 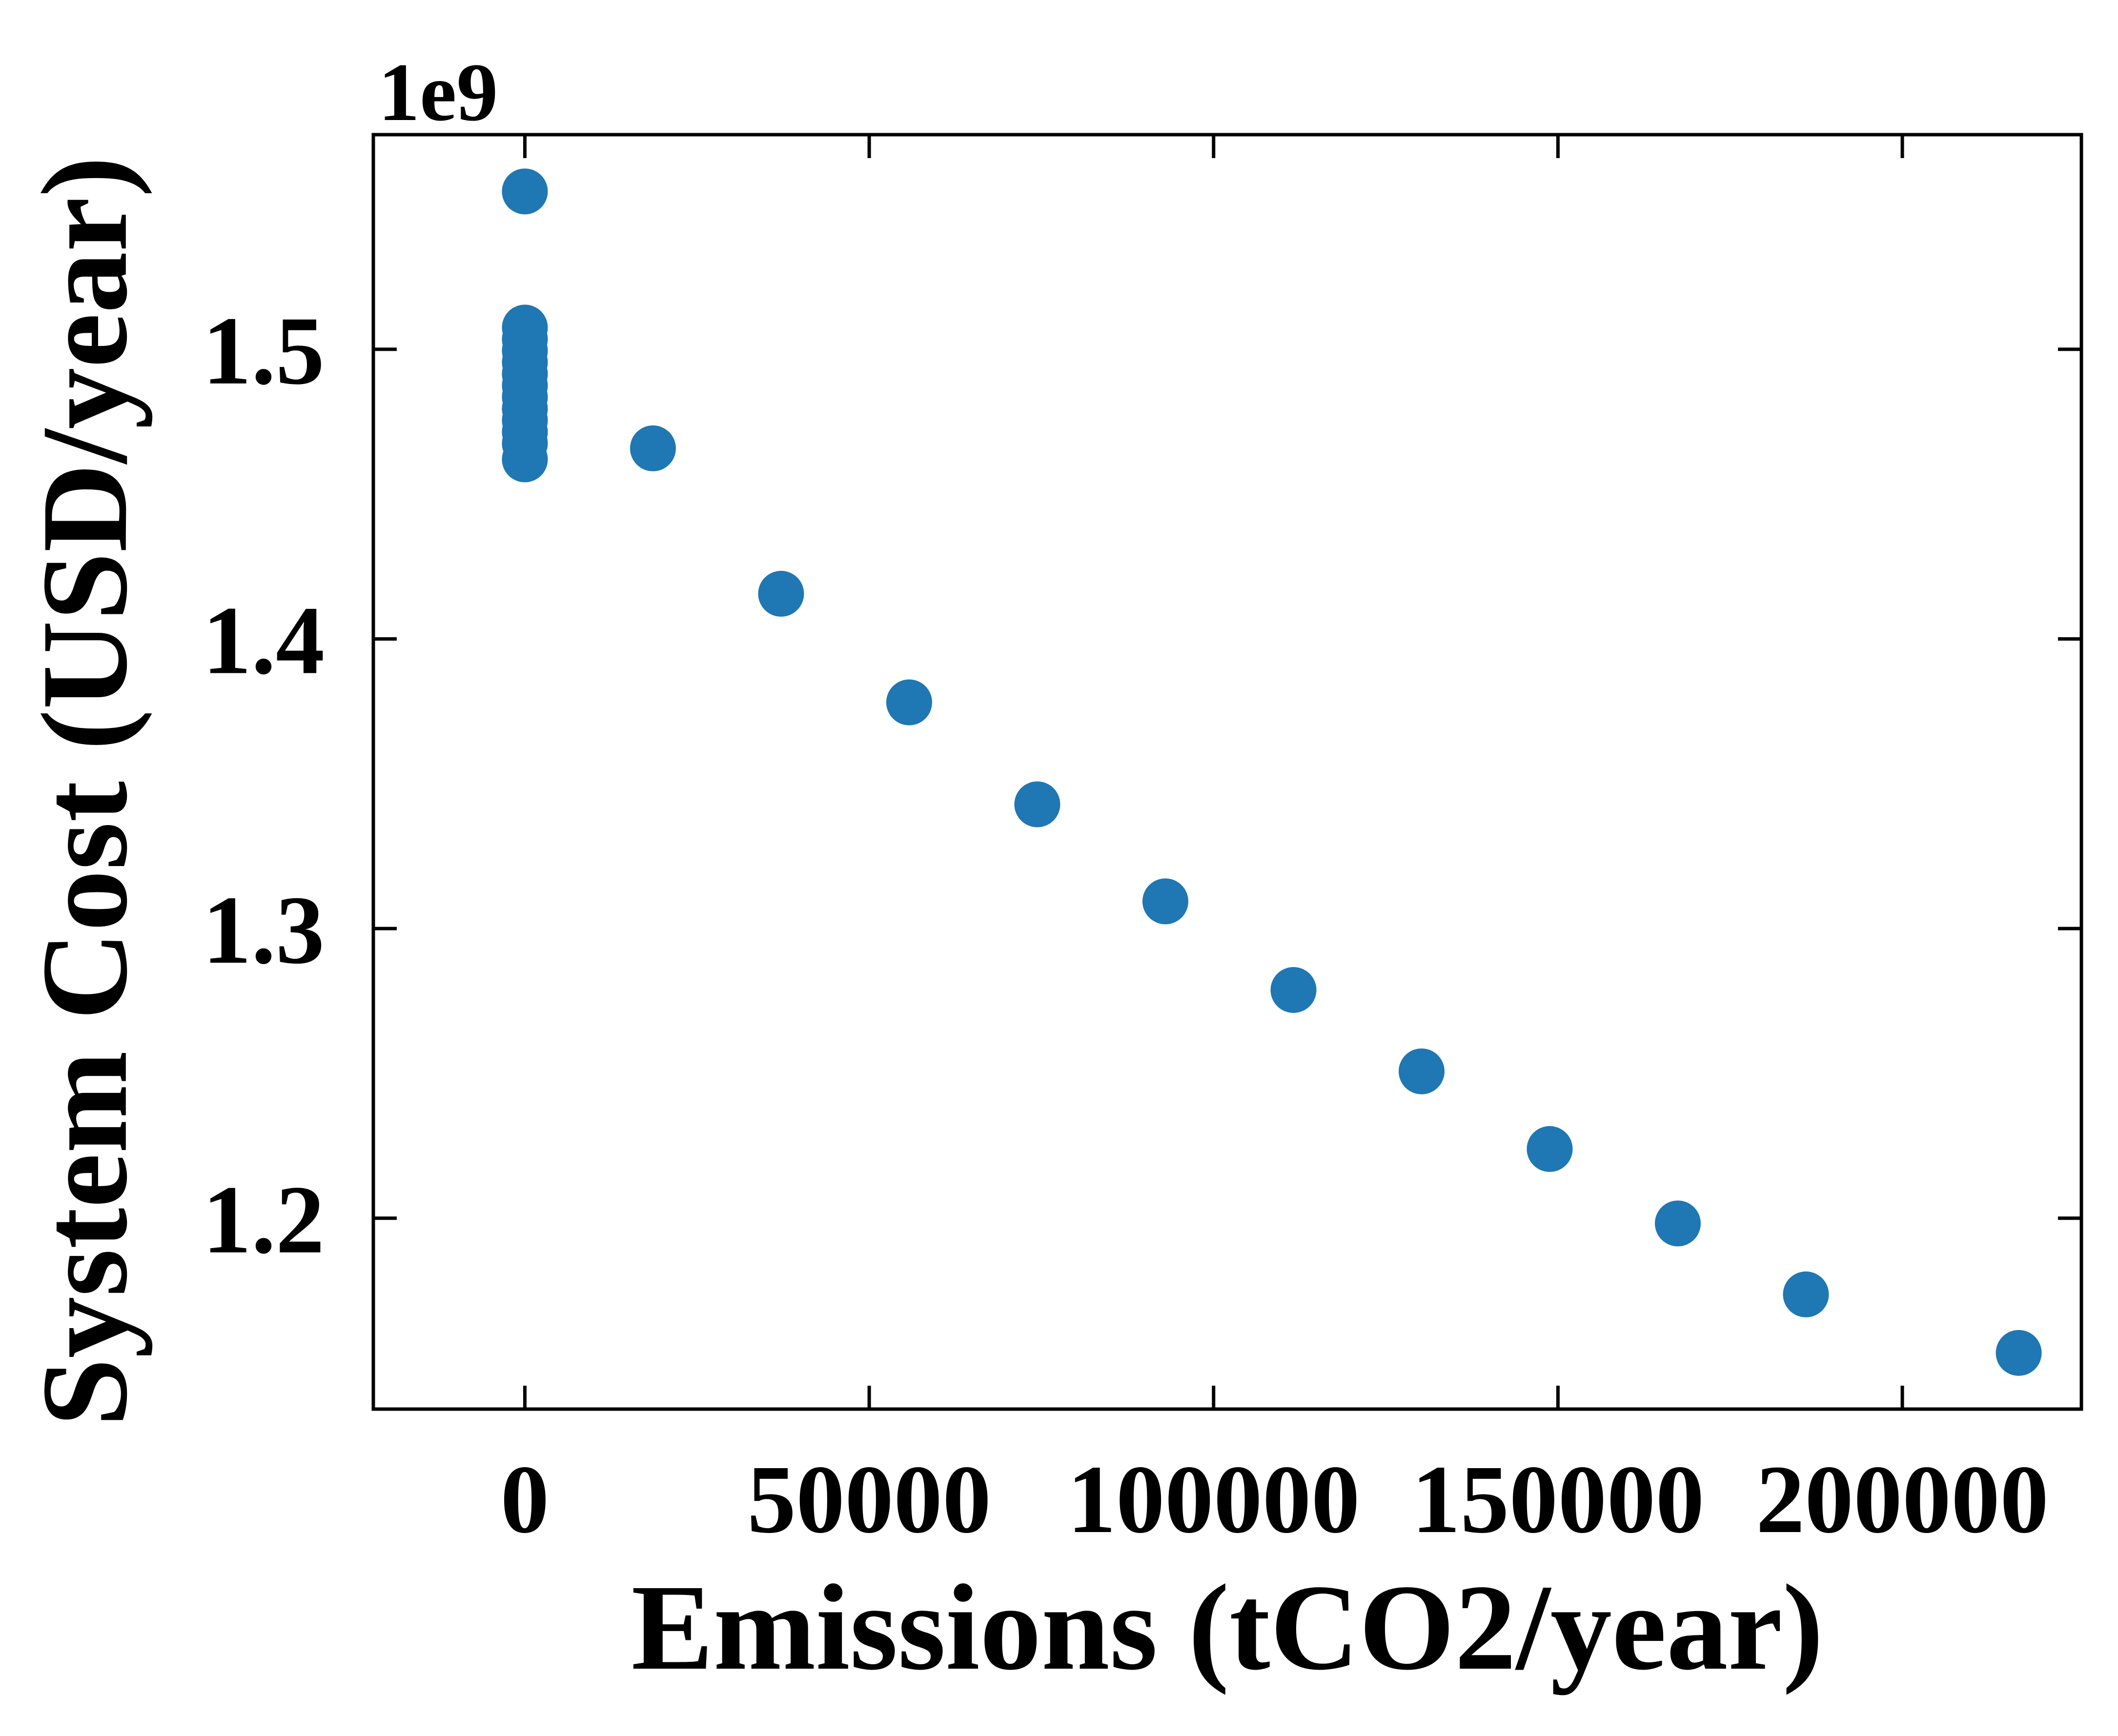 I want to click on x-tick-label: 150000, so click(x=1557, y=1500).